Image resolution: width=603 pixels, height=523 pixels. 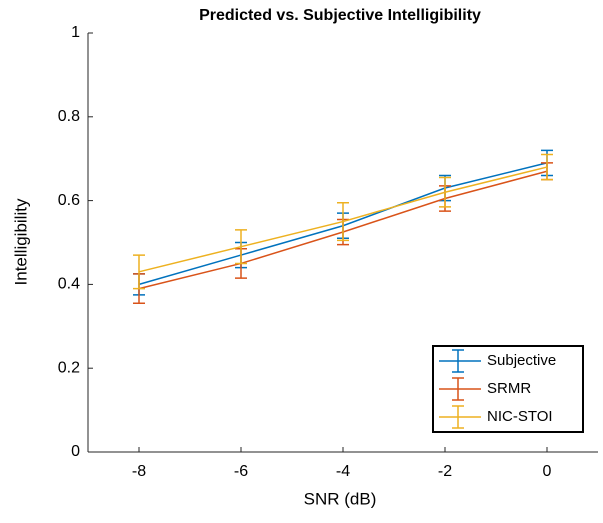 What do you see at coordinates (69, 367) in the screenshot?
I see `y-tick-label: 0.2` at bounding box center [69, 367].